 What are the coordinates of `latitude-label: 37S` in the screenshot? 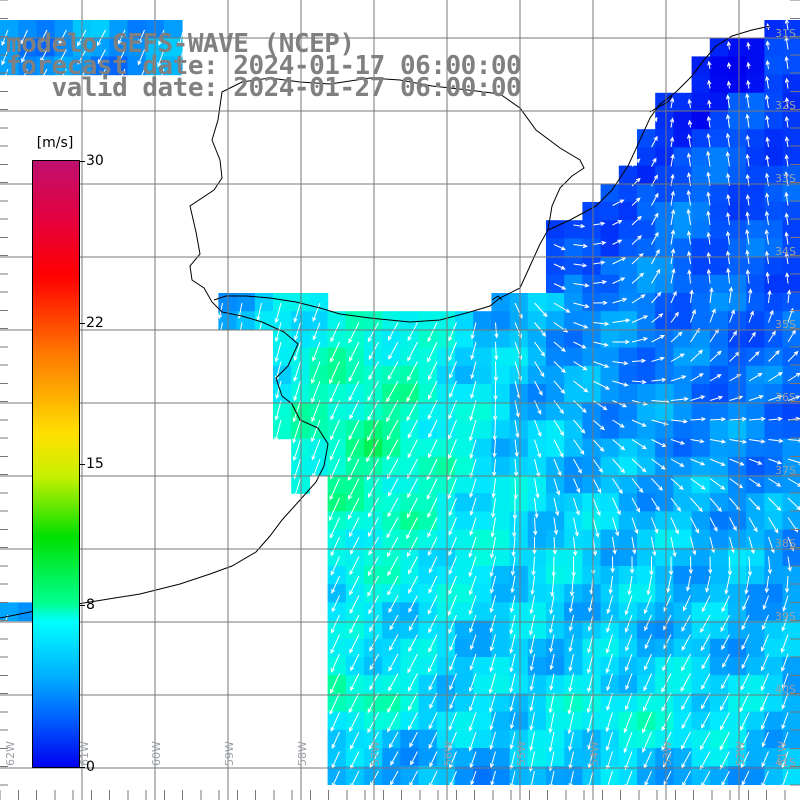 It's located at (785, 470).